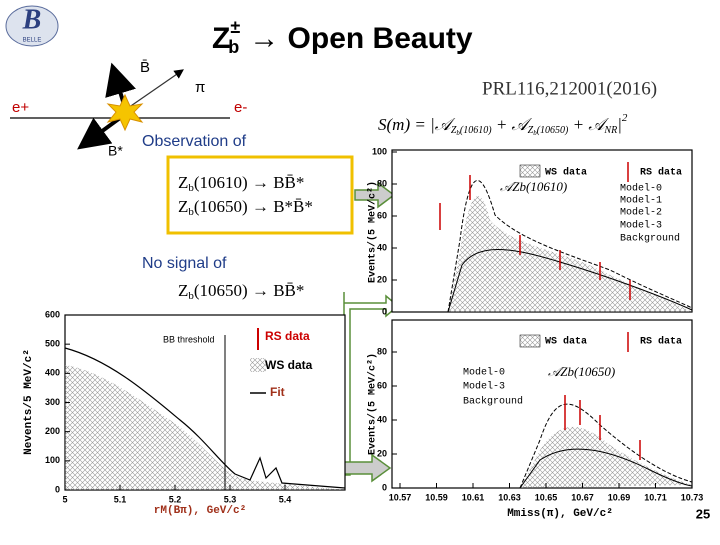 The height and width of the screenshot is (545, 720). Describe the element at coordinates (260, 195) in the screenshot. I see `highlight-box` at that location.